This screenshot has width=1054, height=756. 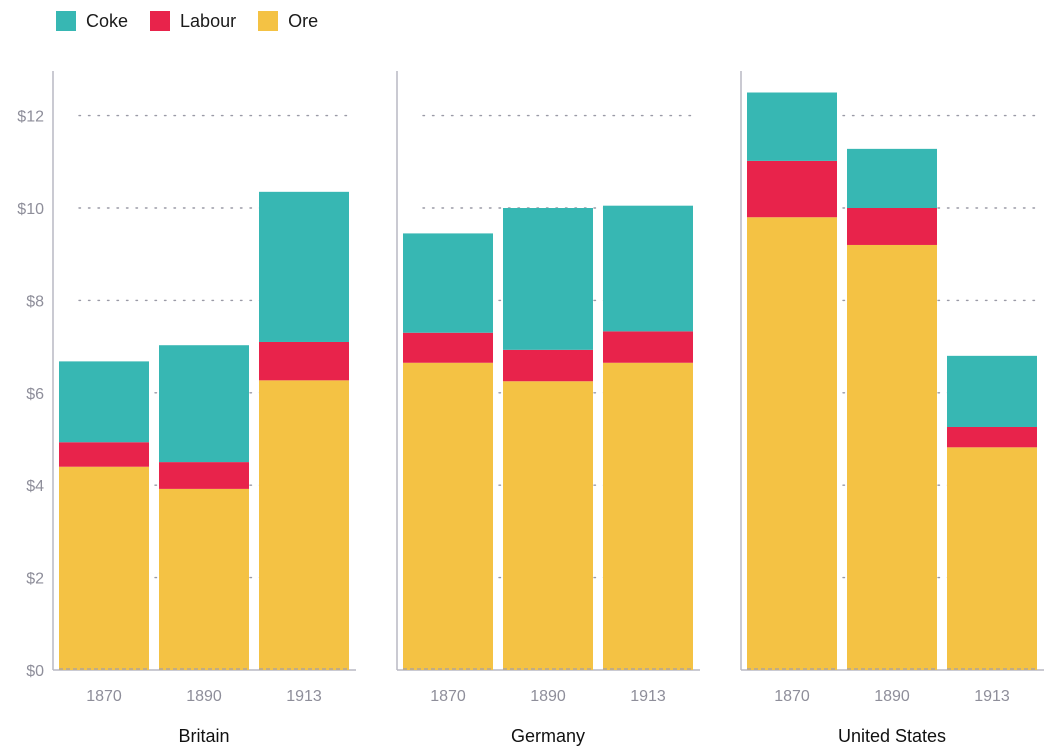 What do you see at coordinates (892, 736) in the screenshot?
I see `group-label-united-states: United States` at bounding box center [892, 736].